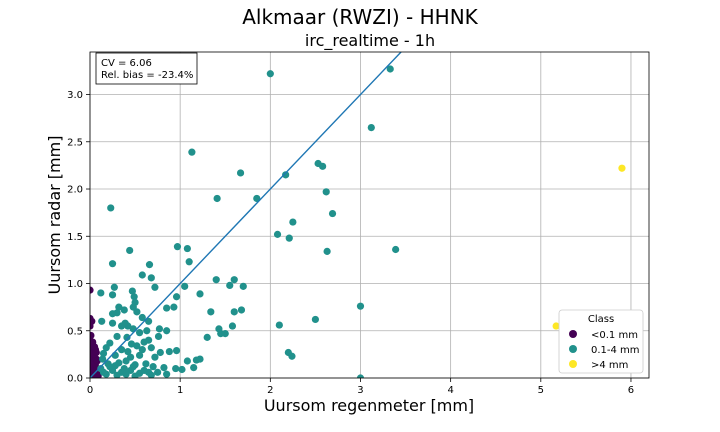  I want to click on x-tick-label: 2, so click(270, 390).